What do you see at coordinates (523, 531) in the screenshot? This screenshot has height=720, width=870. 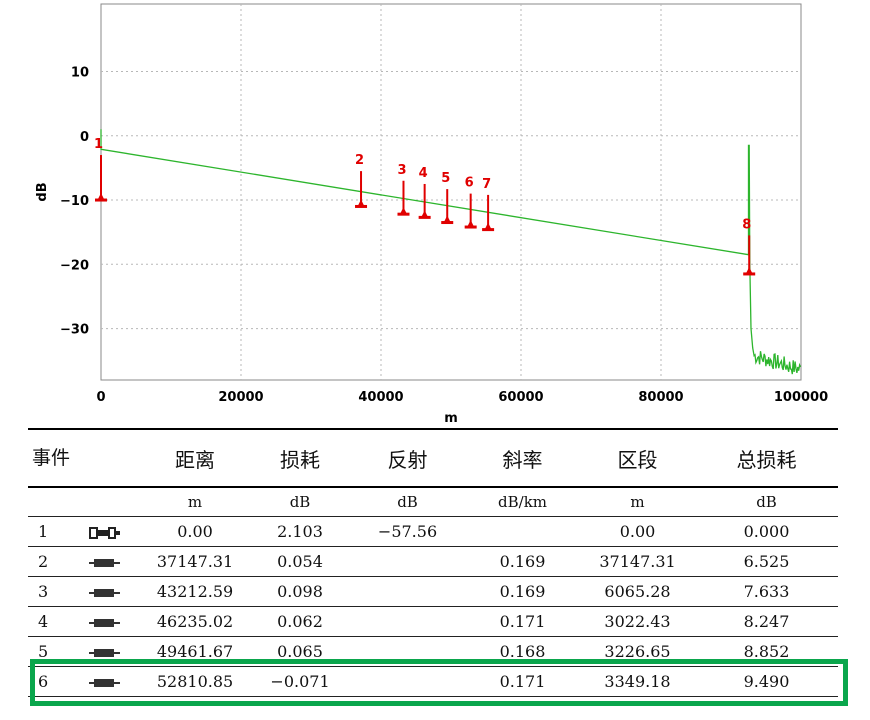 I see `cell-slope` at bounding box center [523, 531].